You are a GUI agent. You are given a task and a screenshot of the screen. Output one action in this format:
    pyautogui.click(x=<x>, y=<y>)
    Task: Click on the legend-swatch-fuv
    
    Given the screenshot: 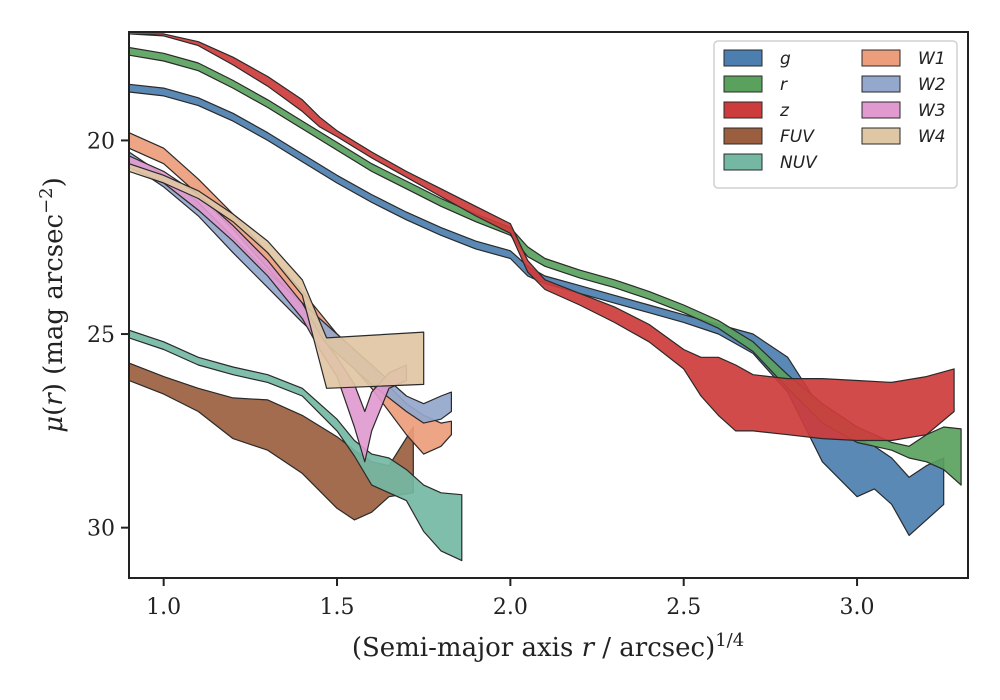 What is the action you would take?
    pyautogui.click(x=743, y=136)
    